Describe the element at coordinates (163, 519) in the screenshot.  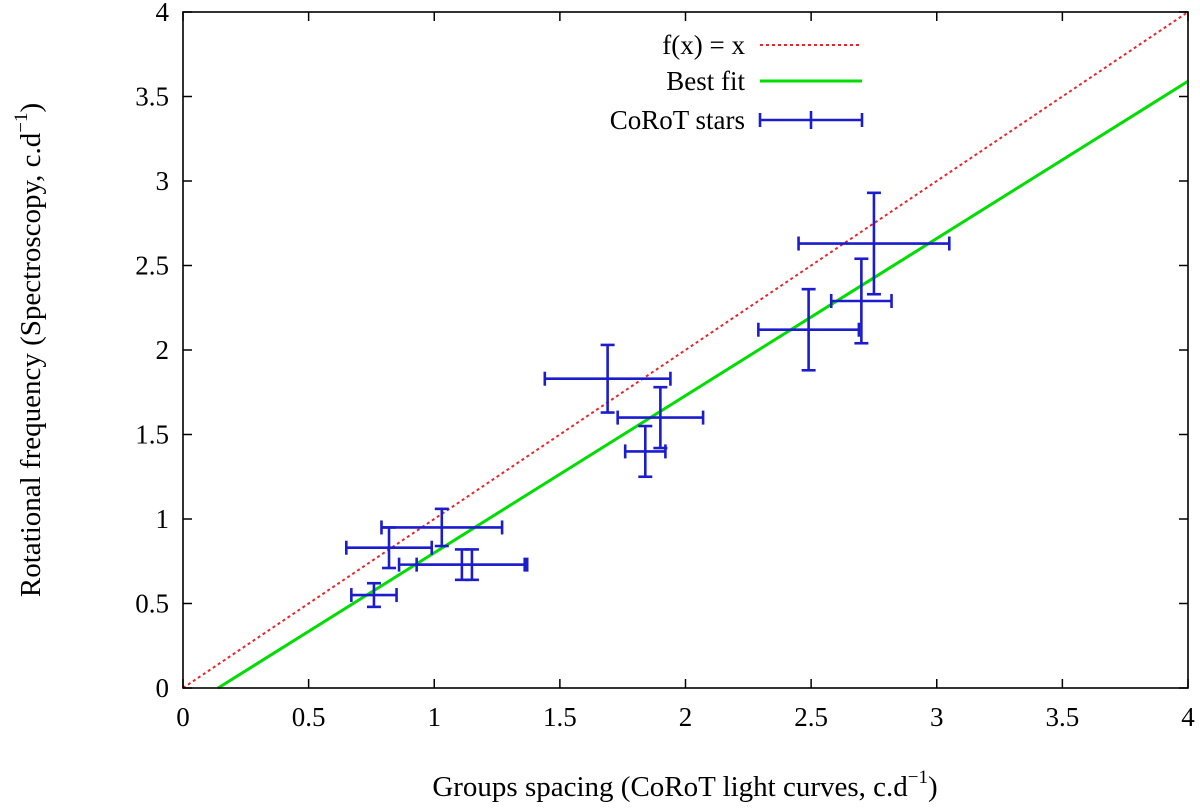
I see `y-tick-label: 1` at that location.